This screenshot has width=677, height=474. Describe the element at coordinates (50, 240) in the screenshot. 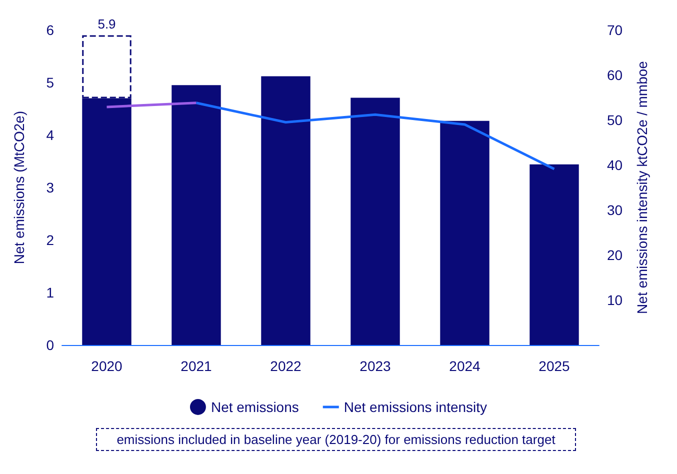

I see `y-tick-label: 2` at that location.